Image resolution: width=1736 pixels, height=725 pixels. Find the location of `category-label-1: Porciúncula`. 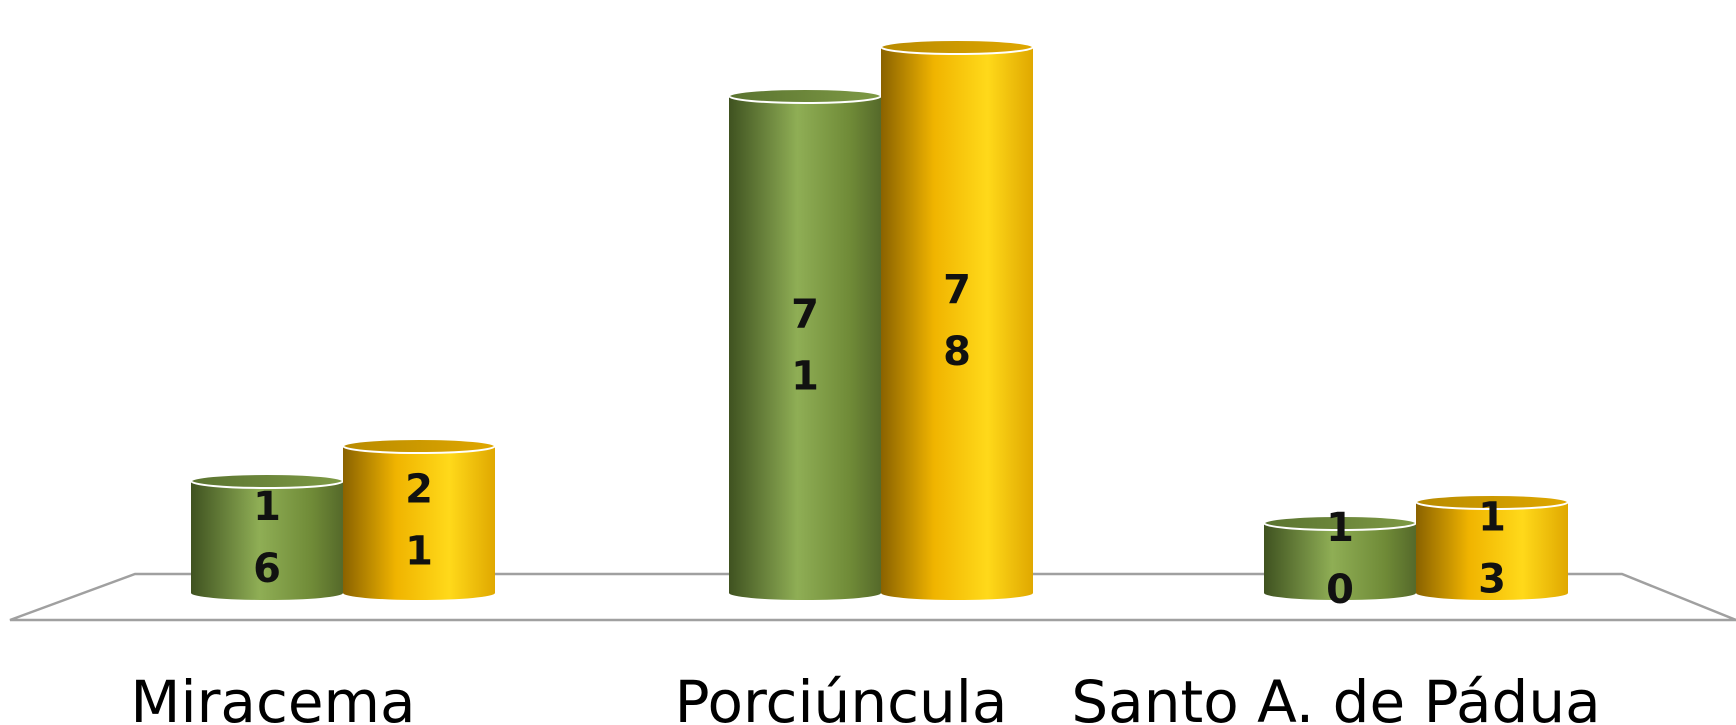

category-label-1: Porciúncula is located at coordinates (841, 696).